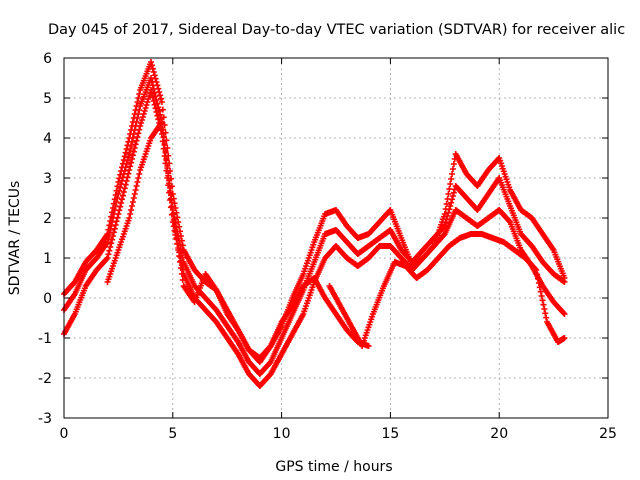 The width and height of the screenshot is (640, 480). I want to click on y-tick-label: 2, so click(47, 219).